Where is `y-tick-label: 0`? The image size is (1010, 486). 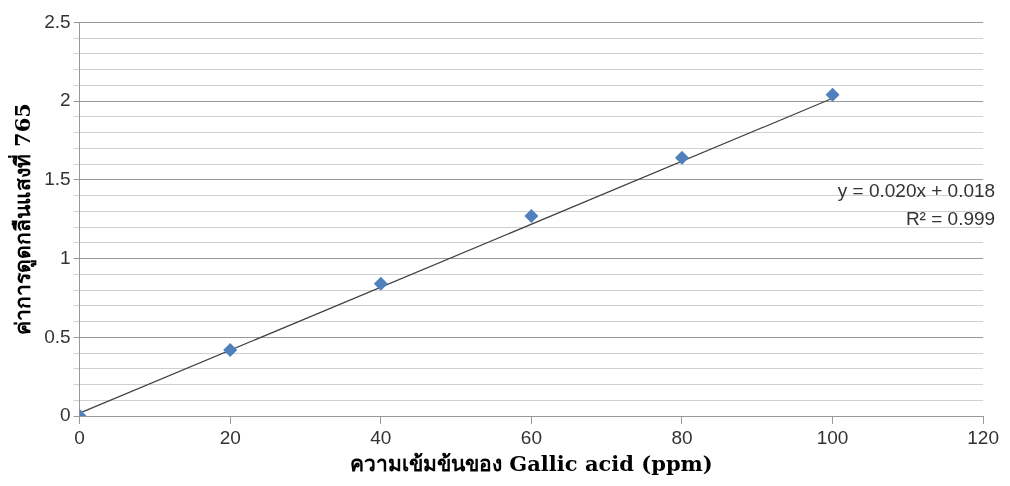 y-tick-label: 0 is located at coordinates (65, 415).